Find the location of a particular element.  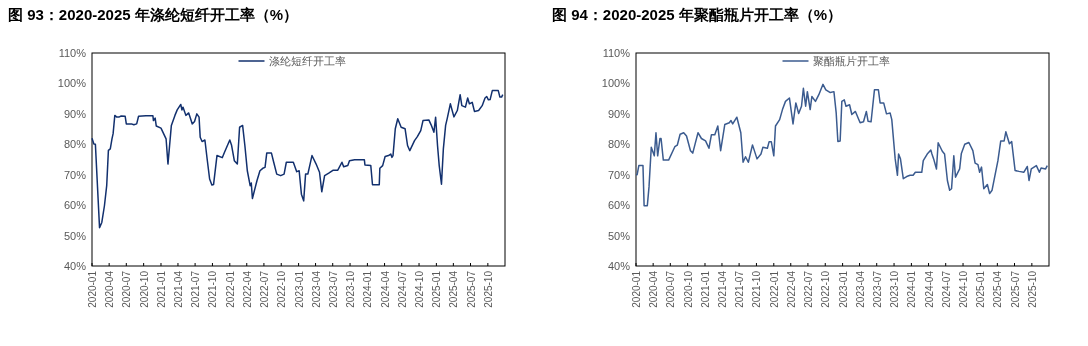

chart-title: 图 94：2020-2025 年聚酯瓶片开工率（%） is located at coordinates (697, 14).